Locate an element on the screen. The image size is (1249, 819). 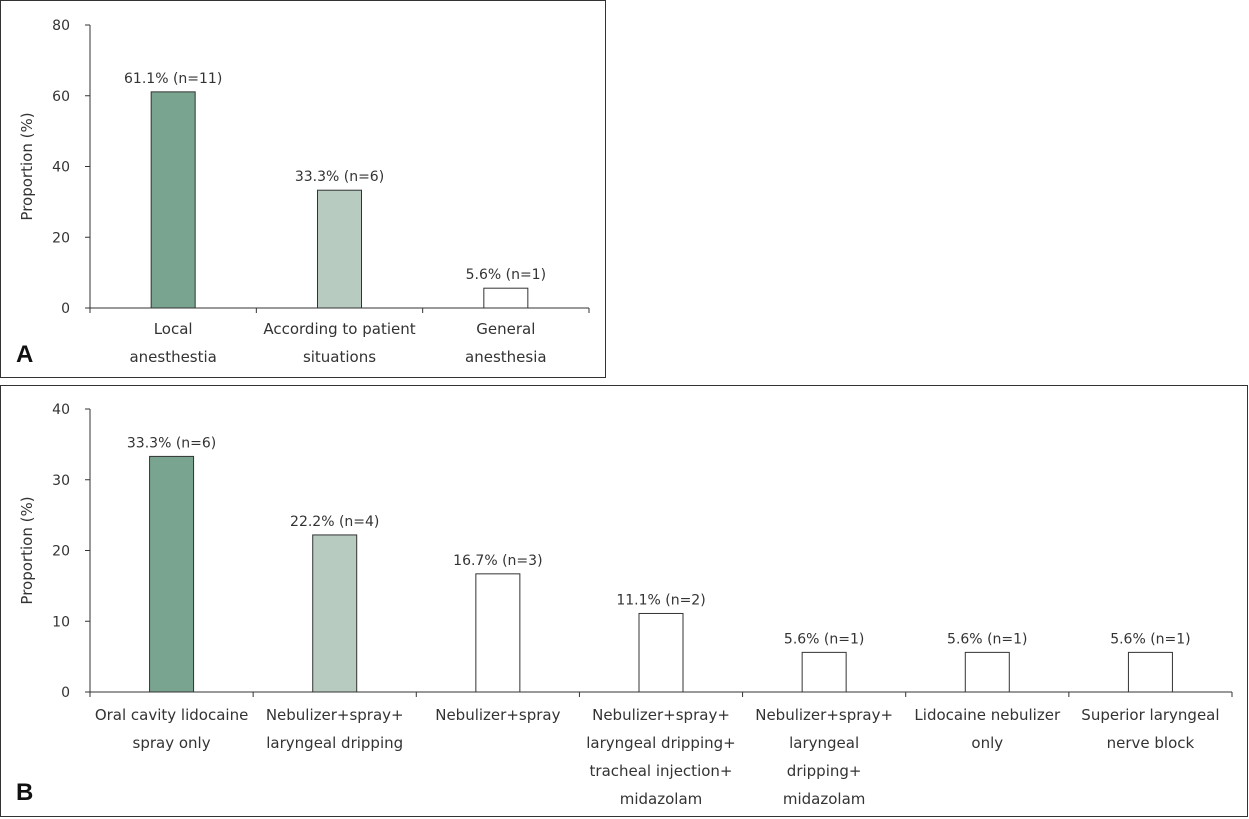
x-category-label: laryngeal dripping is located at coordinates (334, 743).